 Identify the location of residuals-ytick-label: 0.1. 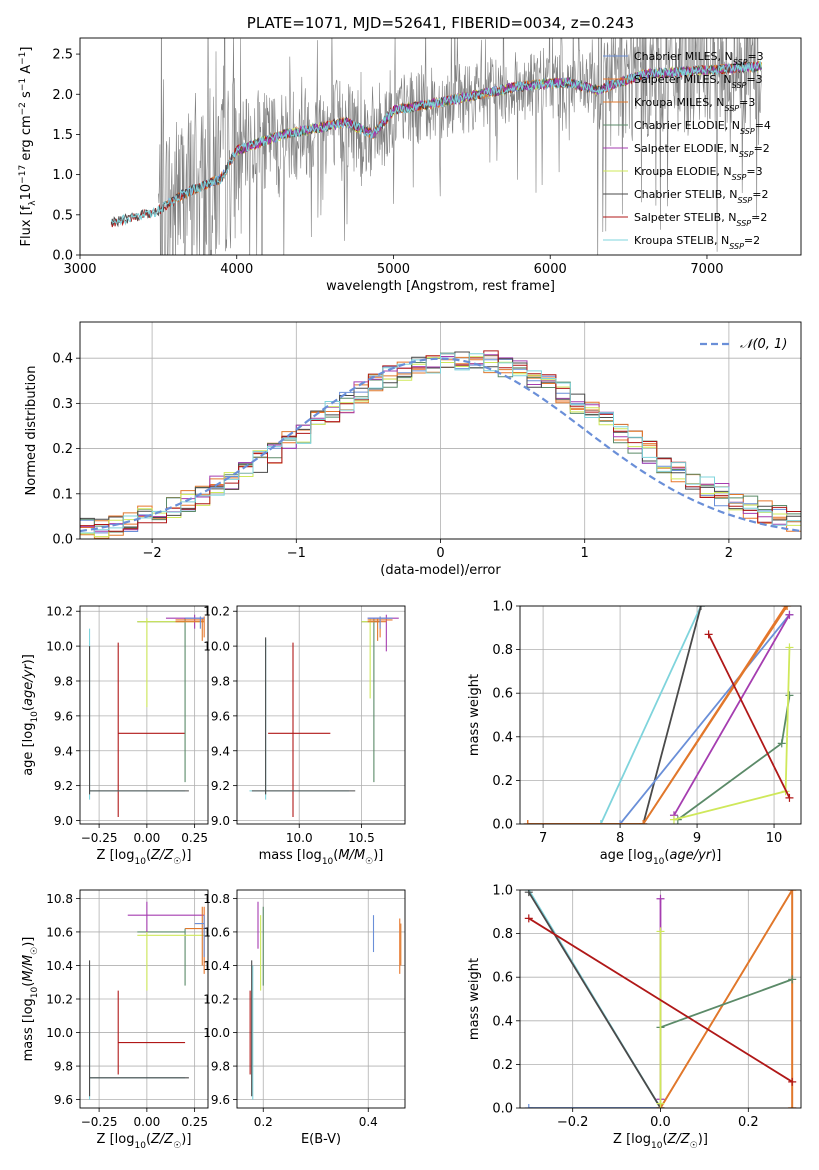
(62, 494).